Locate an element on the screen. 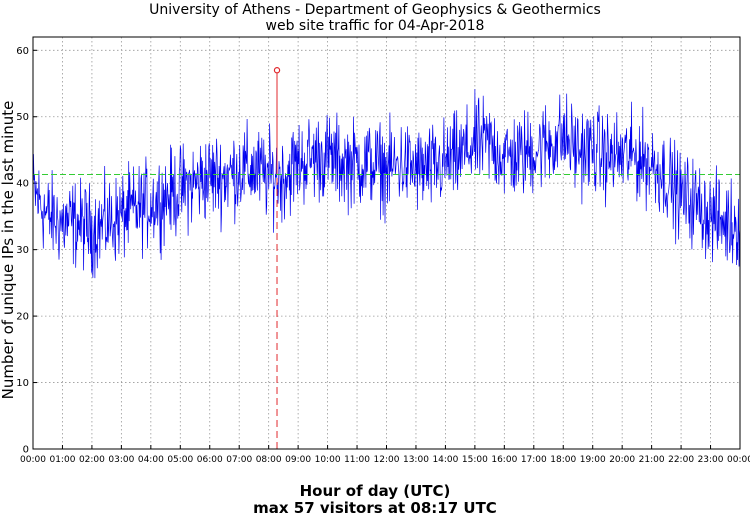 This screenshot has width=750, height=517. y-tick-label: 60 is located at coordinates (22, 51).